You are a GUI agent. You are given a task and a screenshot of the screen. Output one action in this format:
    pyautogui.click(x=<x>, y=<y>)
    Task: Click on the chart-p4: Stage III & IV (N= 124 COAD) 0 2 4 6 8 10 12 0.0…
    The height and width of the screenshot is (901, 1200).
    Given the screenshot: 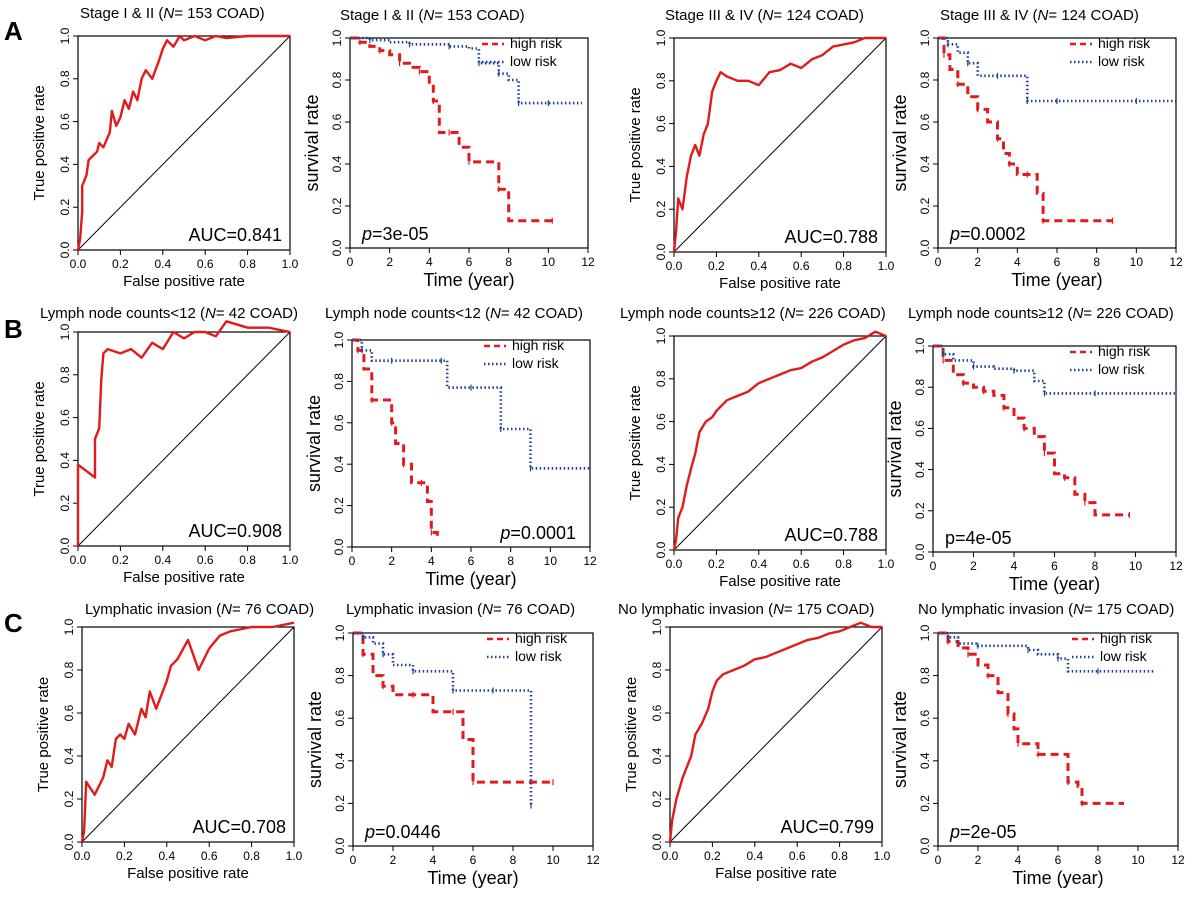 What is the action you would take?
    pyautogui.click(x=1036, y=148)
    